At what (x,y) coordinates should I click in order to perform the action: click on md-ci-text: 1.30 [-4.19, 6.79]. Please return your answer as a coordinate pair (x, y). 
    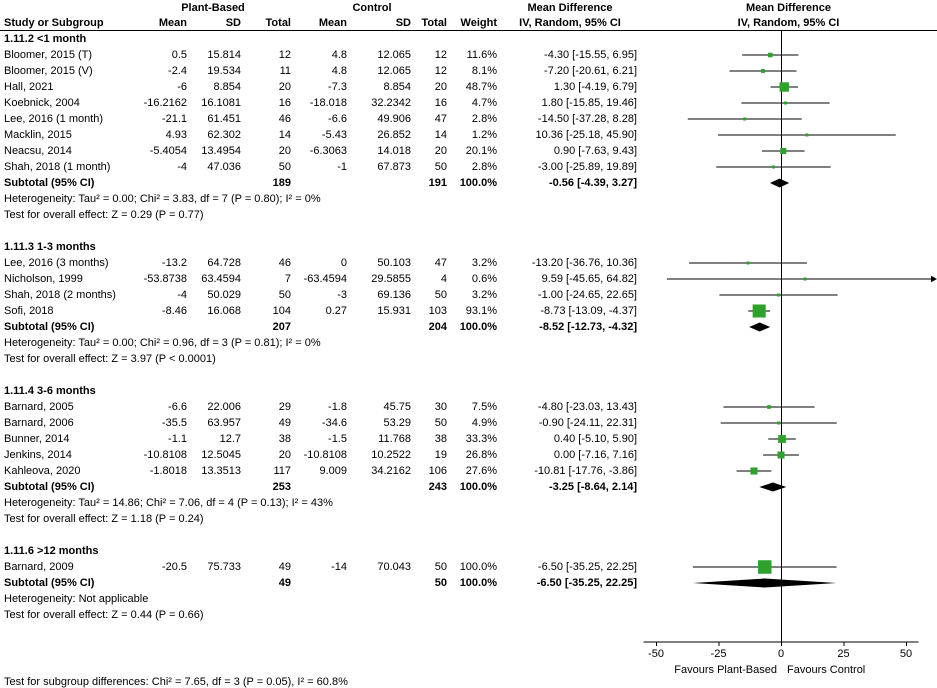
    Looking at the image, I should click on (595, 87).